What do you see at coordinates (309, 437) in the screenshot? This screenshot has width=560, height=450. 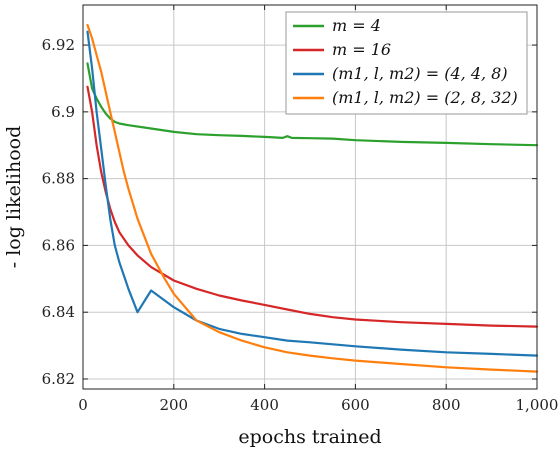 I see `x-axis-title: epochs trained` at bounding box center [309, 437].